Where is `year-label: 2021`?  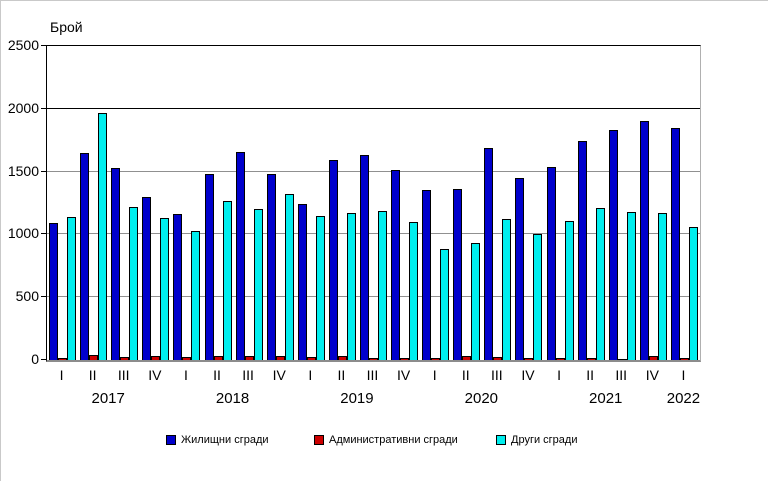 year-label: 2021 is located at coordinates (606, 398).